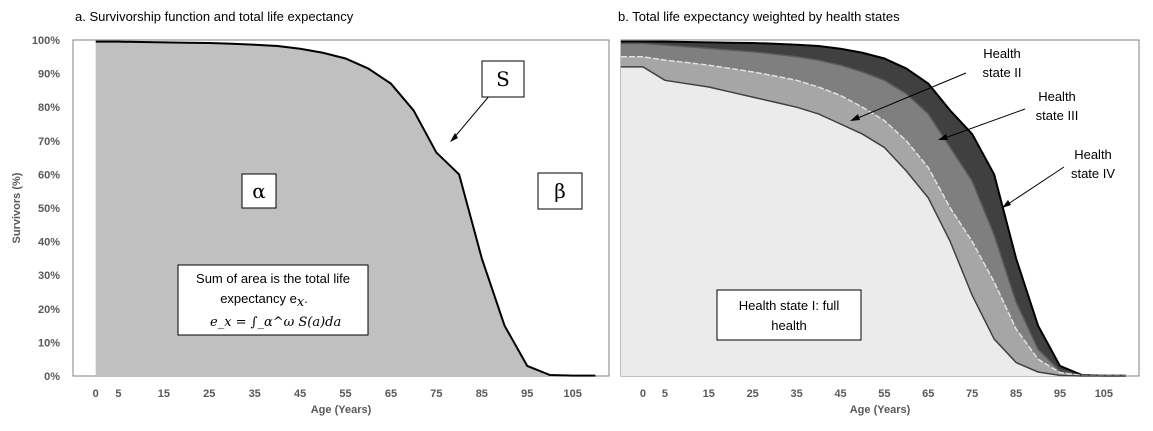 The height and width of the screenshot is (431, 1153). What do you see at coordinates (1002, 53) in the screenshot?
I see `health-state-2-label-line-1: Health` at bounding box center [1002, 53].